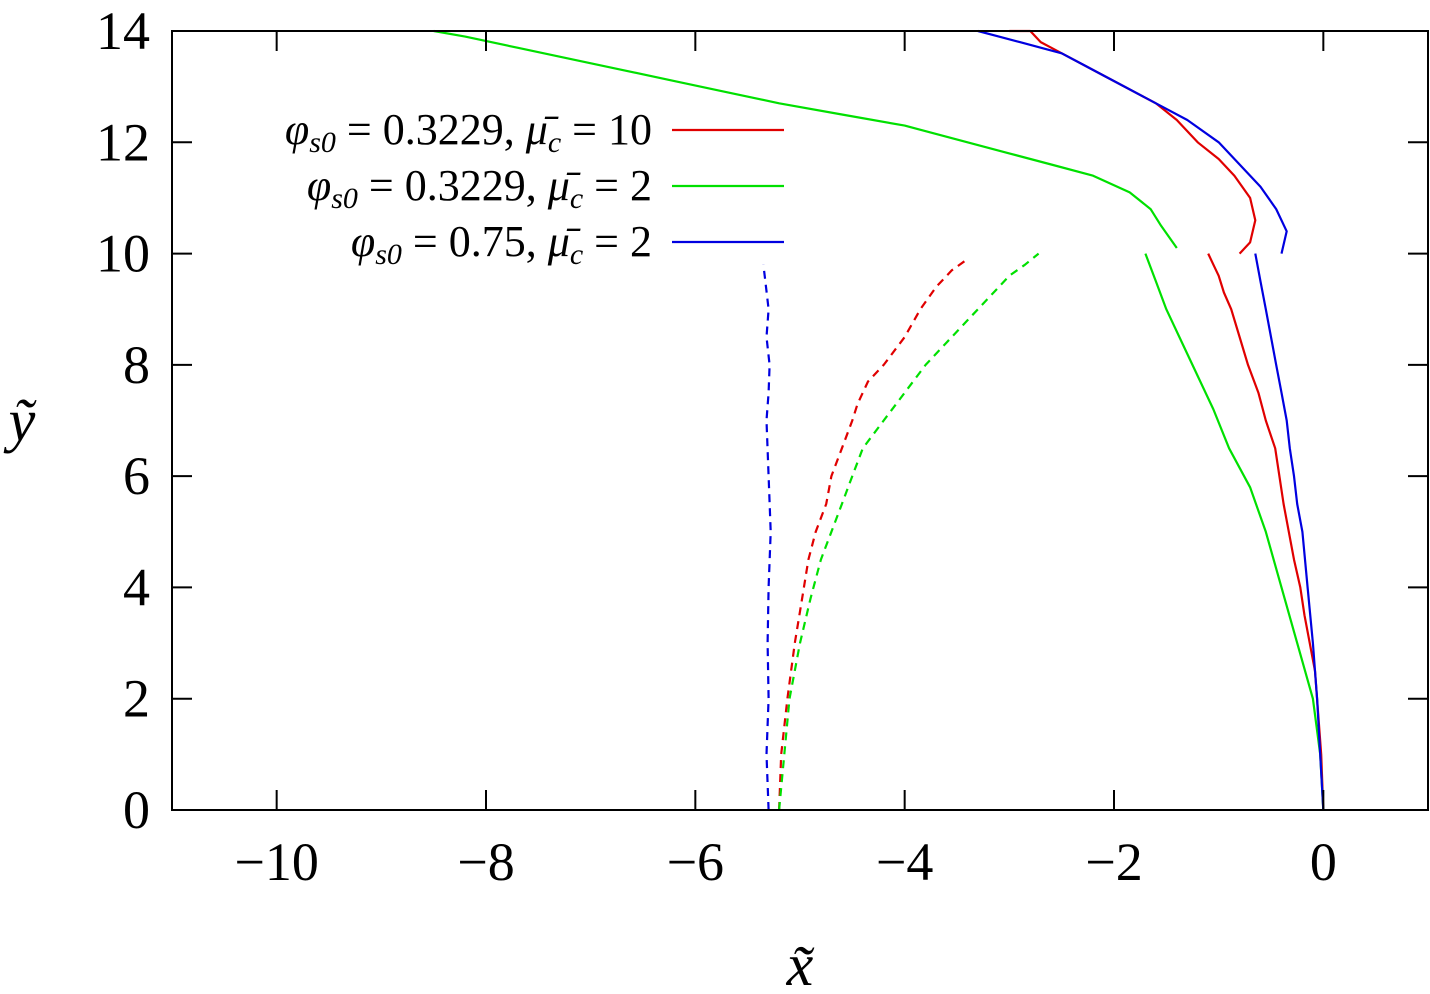 The image size is (1430, 994). I want to click on x-tick-label: −2, so click(1113, 862).